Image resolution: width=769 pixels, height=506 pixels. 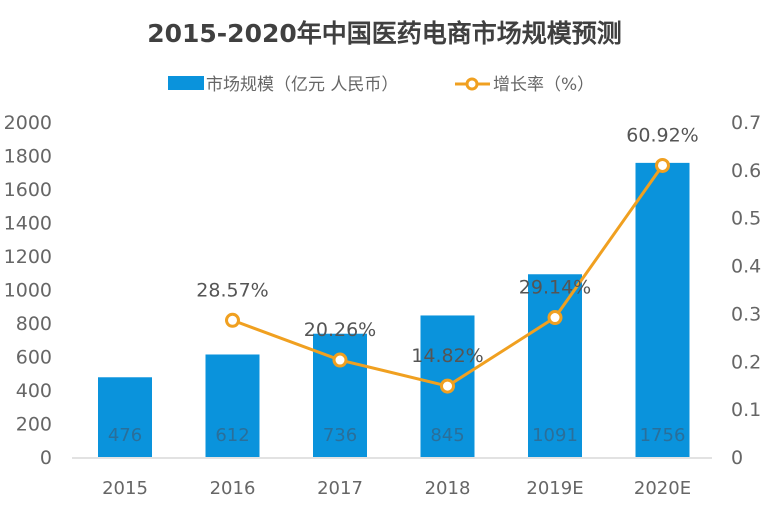 I want to click on bar-value-label: 736, so click(x=340, y=435).